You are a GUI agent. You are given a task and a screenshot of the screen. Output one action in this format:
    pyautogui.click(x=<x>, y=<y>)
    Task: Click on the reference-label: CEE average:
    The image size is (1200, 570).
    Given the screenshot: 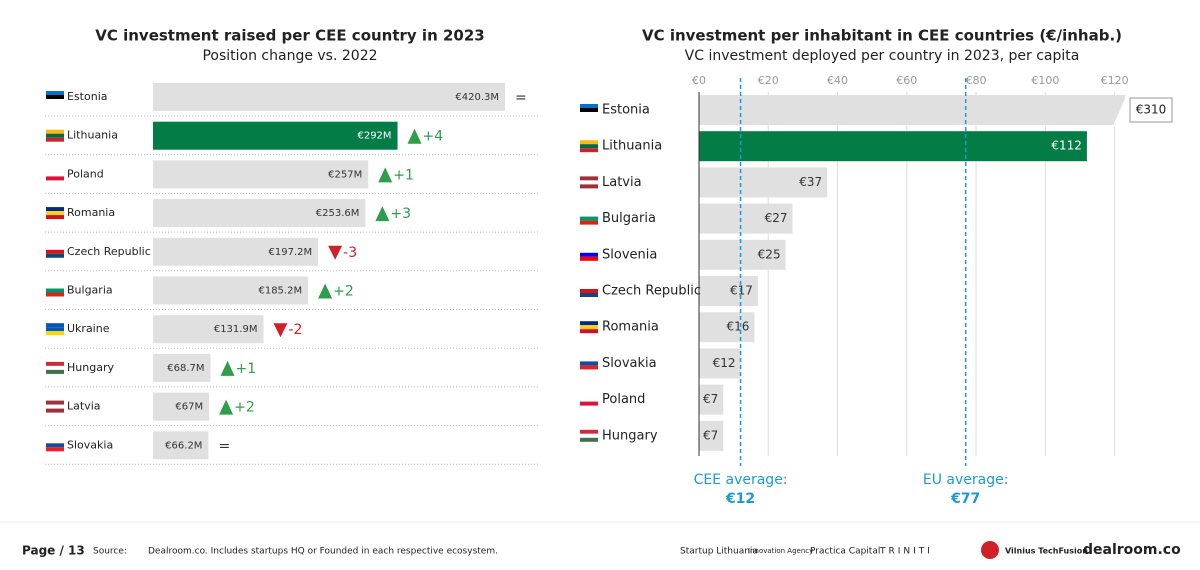 What is the action you would take?
    pyautogui.click(x=741, y=480)
    